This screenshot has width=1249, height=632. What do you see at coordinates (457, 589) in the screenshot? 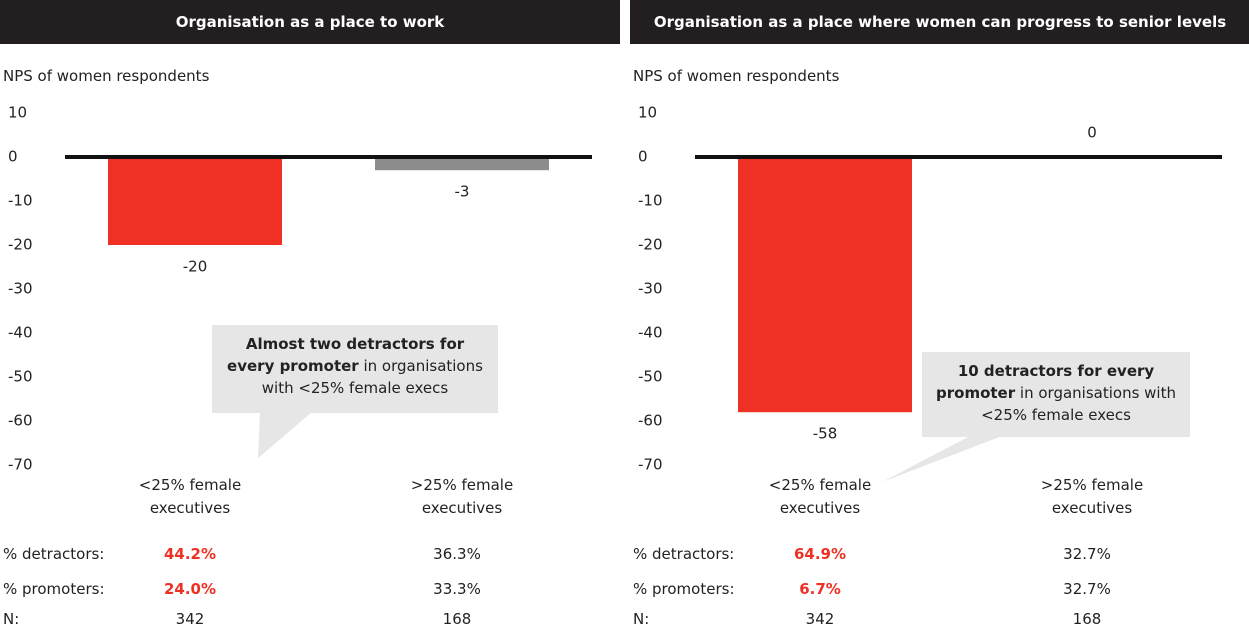
I see `row-value: 33.3%` at bounding box center [457, 589].